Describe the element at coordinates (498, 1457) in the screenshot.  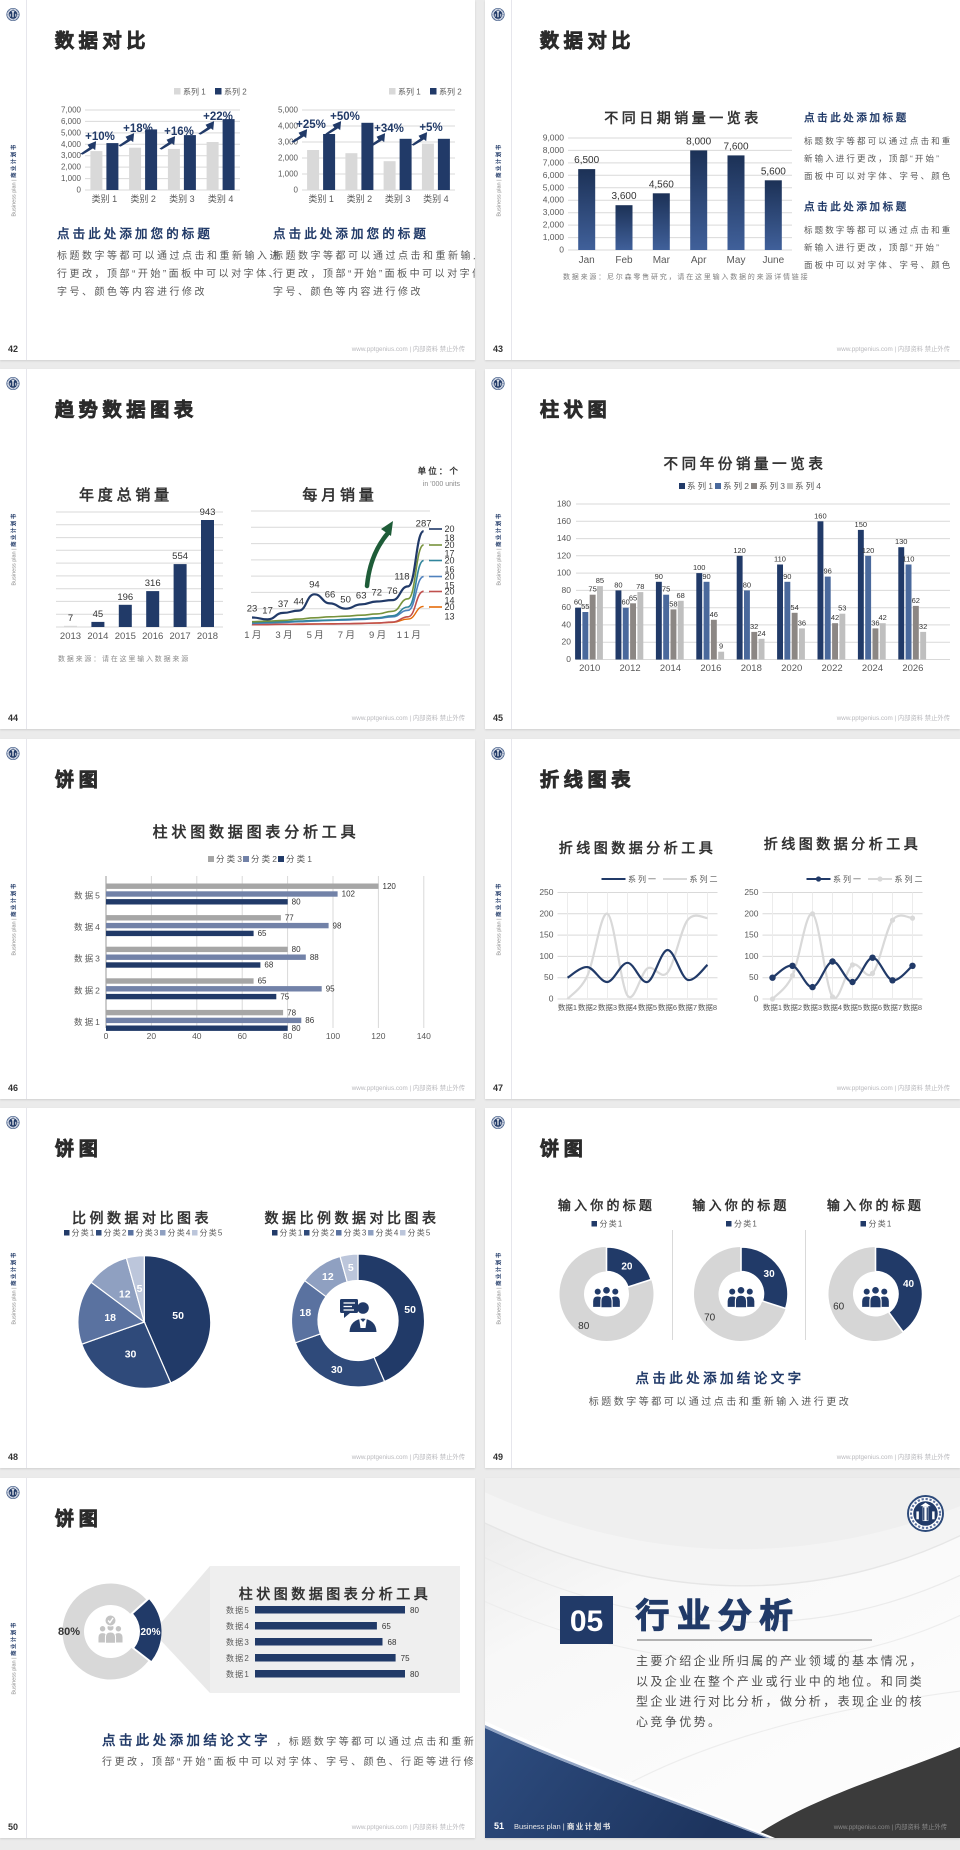
I see `svg-text: 49` at that location.